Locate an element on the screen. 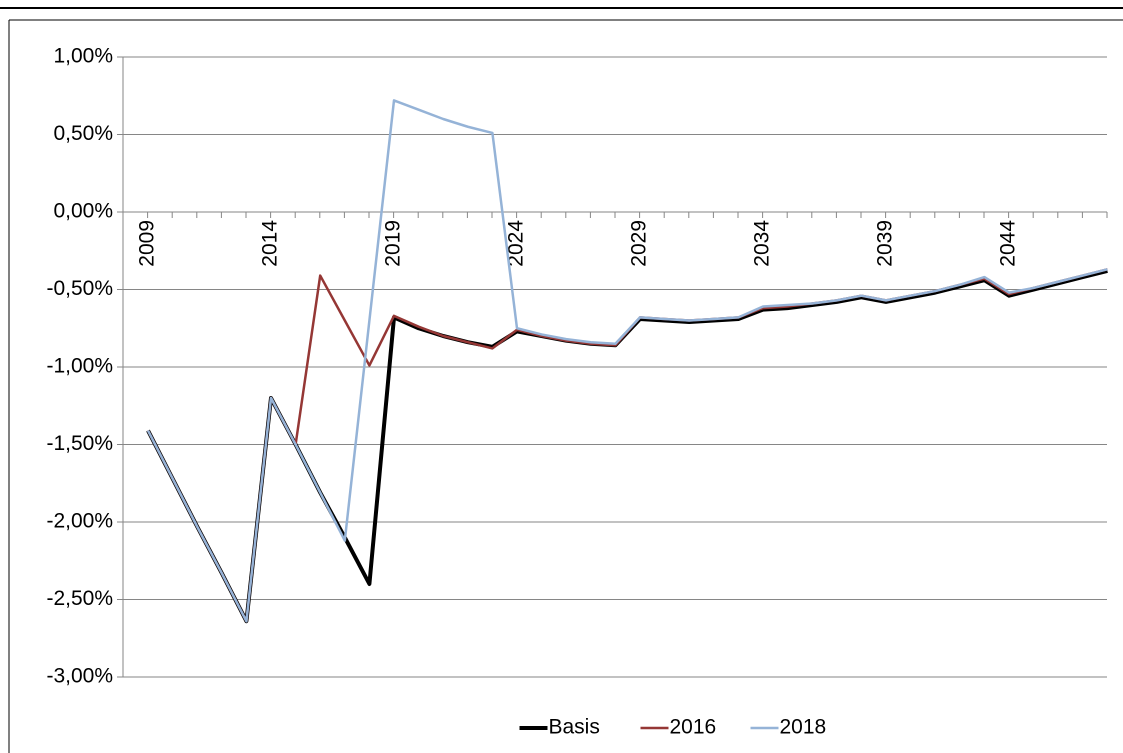 The image size is (1123, 753). y-tick-label: -1,00% is located at coordinates (79, 366).